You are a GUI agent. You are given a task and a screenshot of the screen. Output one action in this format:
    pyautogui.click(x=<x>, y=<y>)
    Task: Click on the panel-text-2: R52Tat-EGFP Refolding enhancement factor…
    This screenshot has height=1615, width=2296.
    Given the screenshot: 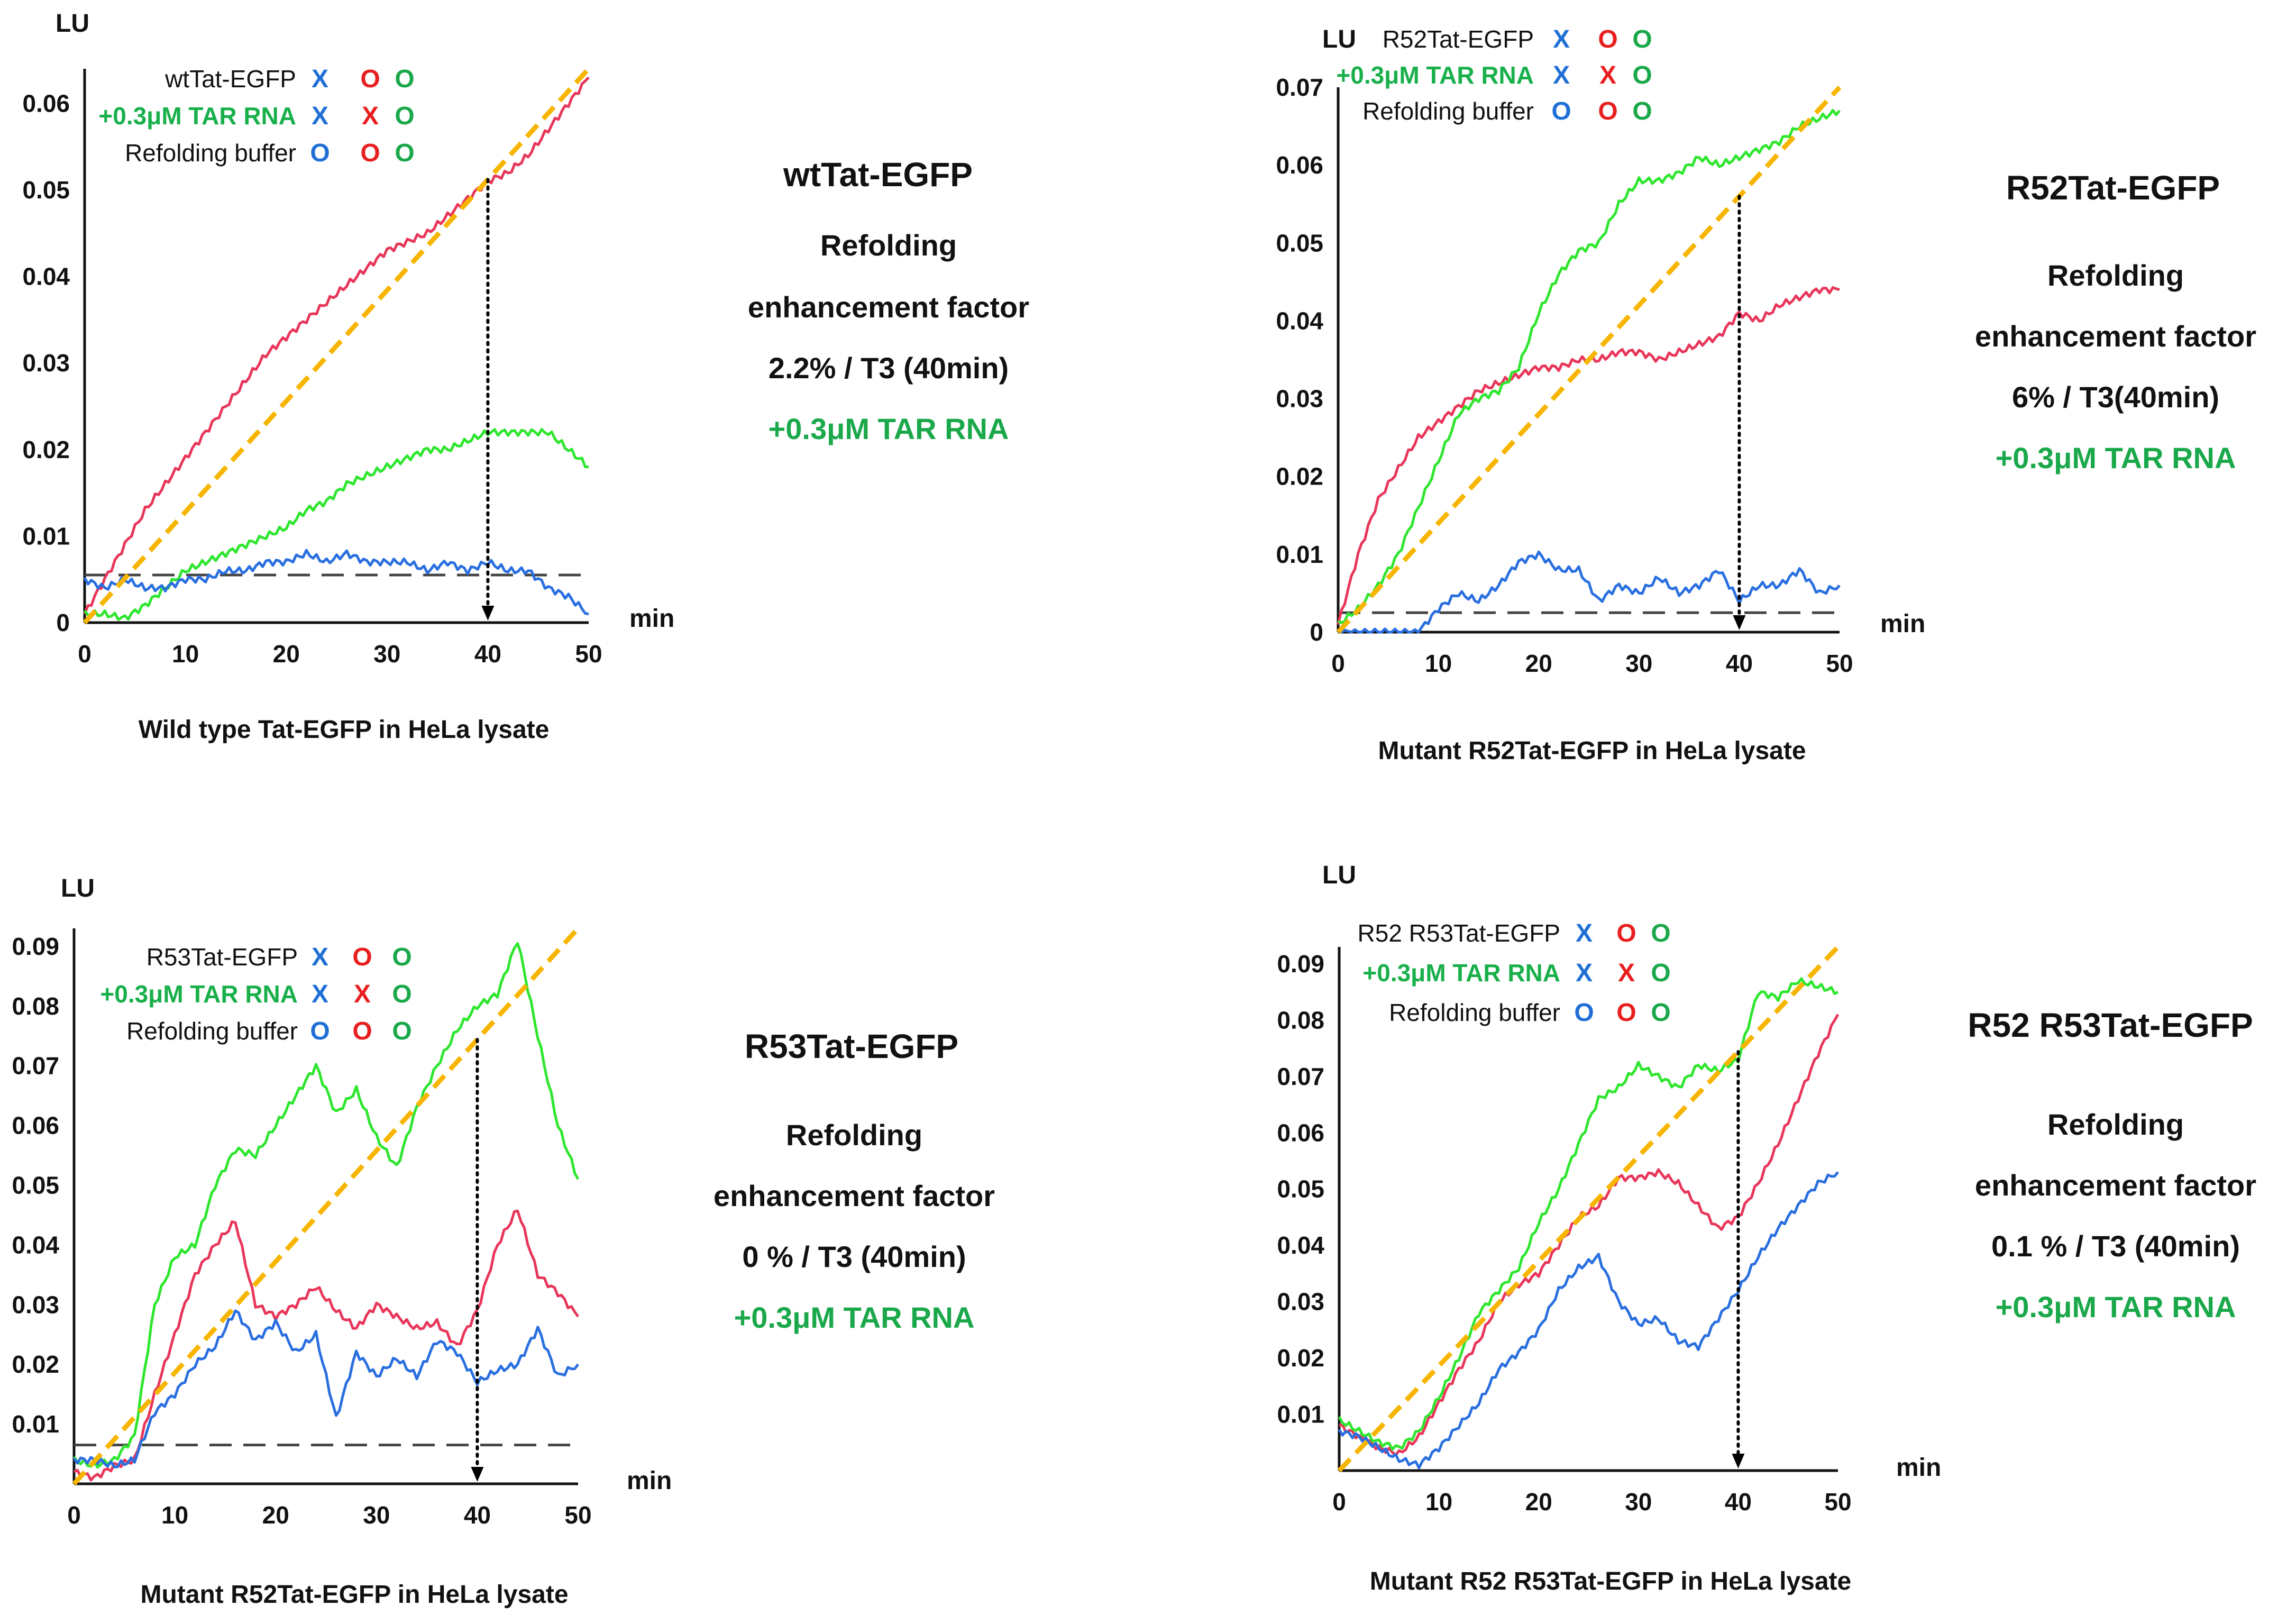 What is the action you would take?
    pyautogui.click(x=2115, y=322)
    